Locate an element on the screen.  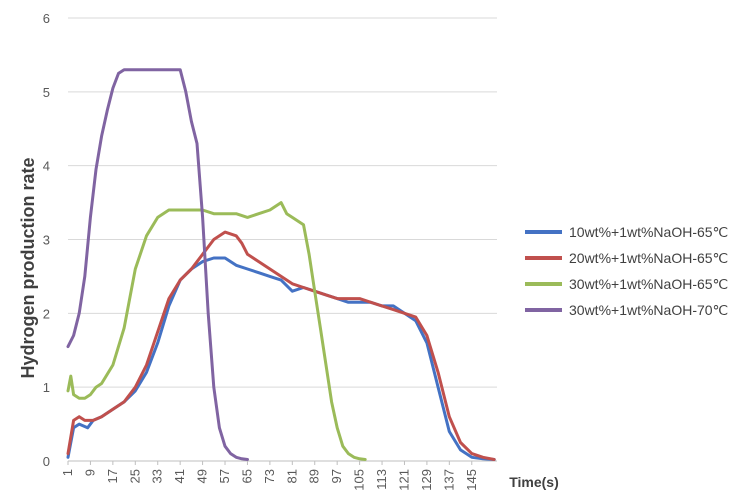
x-tick-label: 33 is located at coordinates (157, 476).